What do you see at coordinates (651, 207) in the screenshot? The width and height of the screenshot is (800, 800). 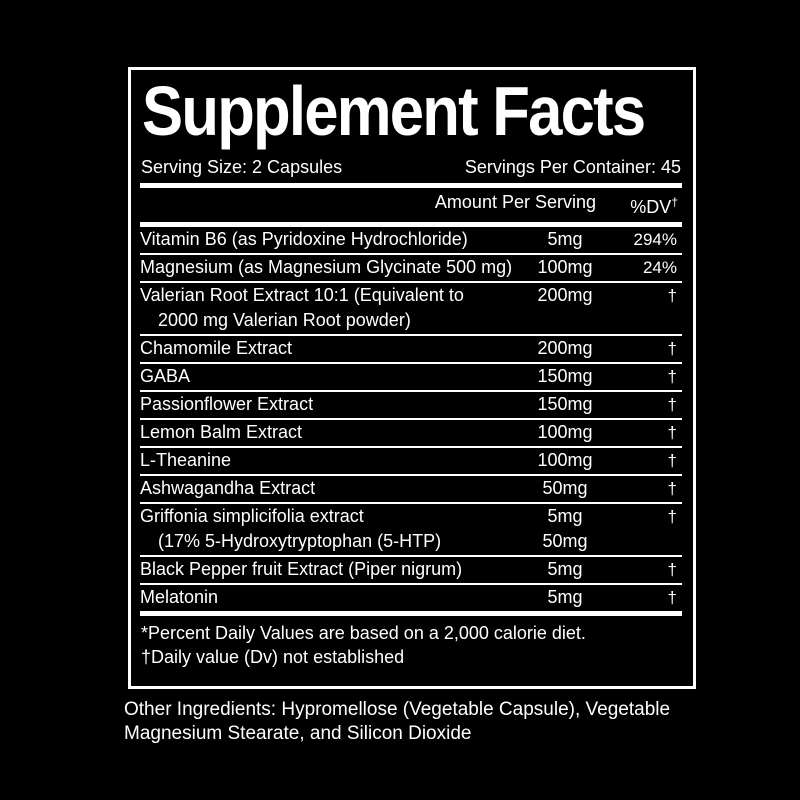 I see `dv-header-text: %DV` at bounding box center [651, 207].